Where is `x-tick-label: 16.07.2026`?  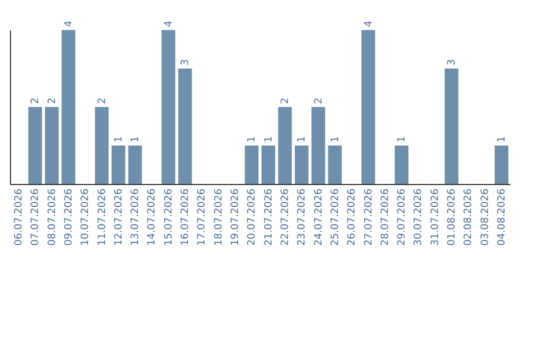 x-tick-label: 16.07.2026 is located at coordinates (186, 217).